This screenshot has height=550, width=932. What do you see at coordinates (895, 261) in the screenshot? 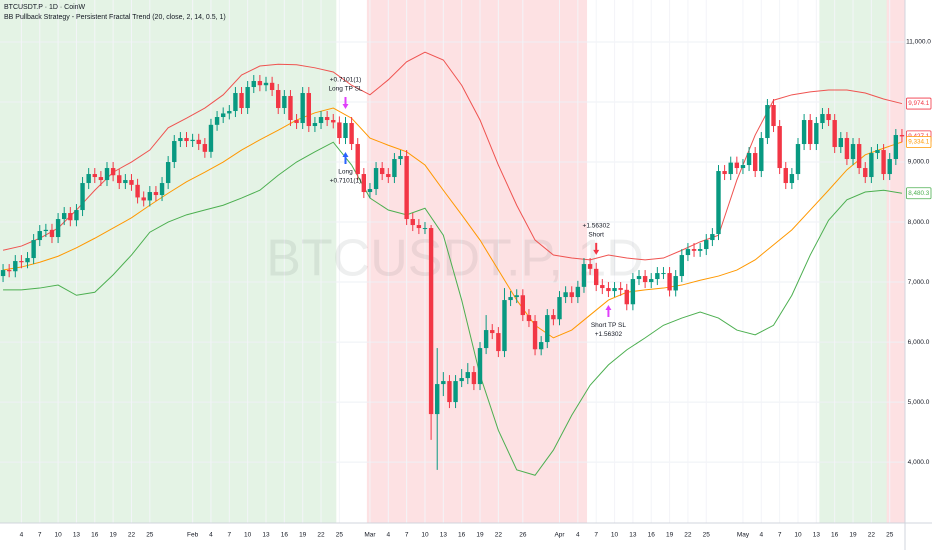
I see `trend-zone` at bounding box center [895, 261].